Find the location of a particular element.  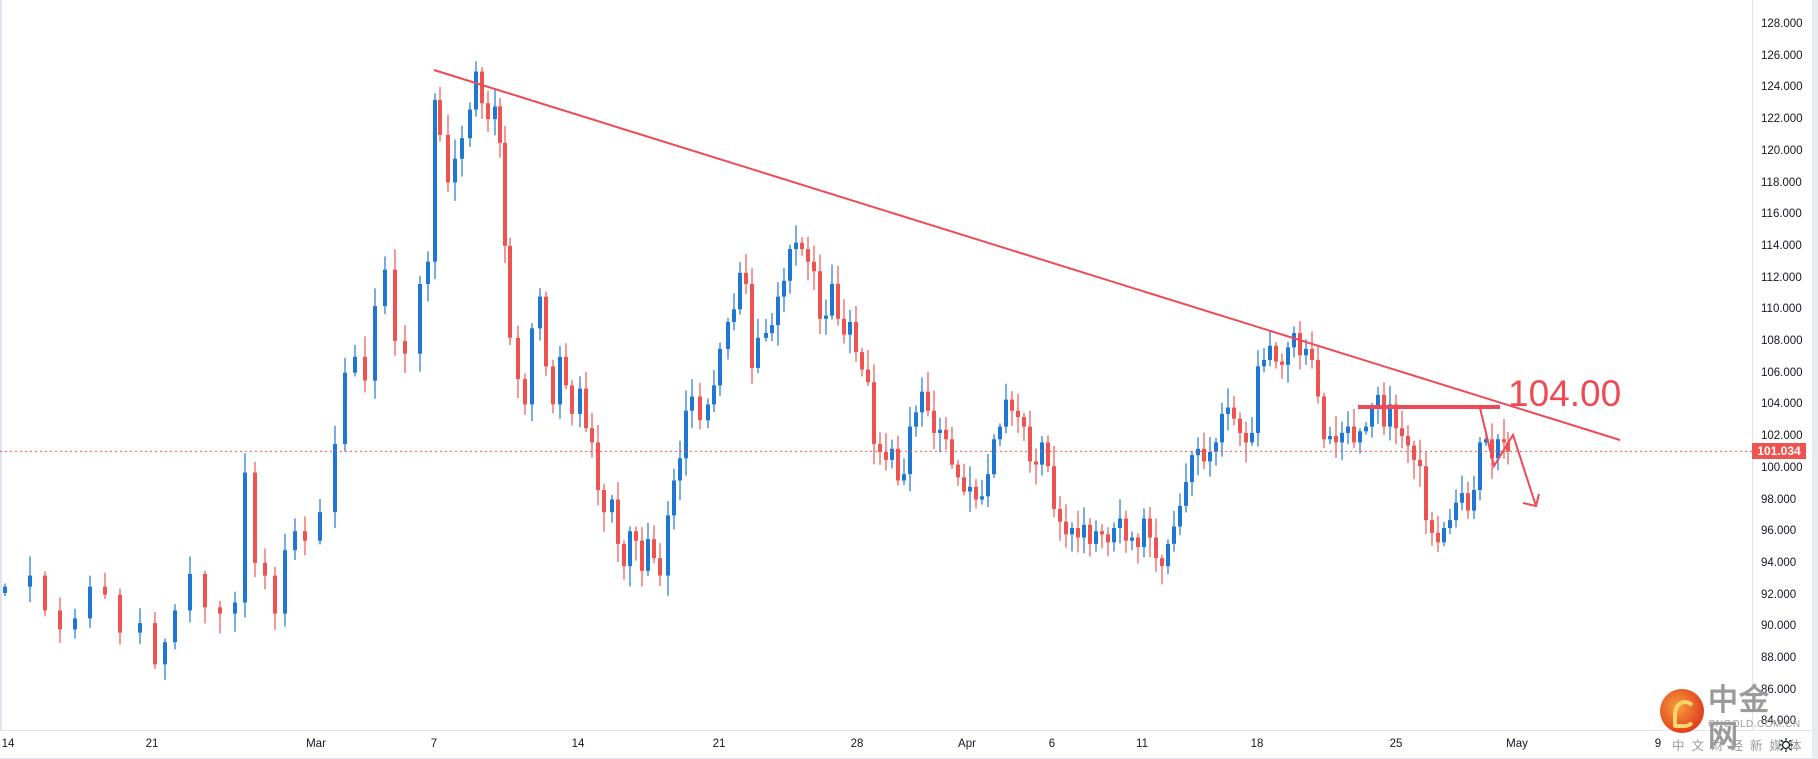

price-tick: 96.000 is located at coordinates (1779, 531).